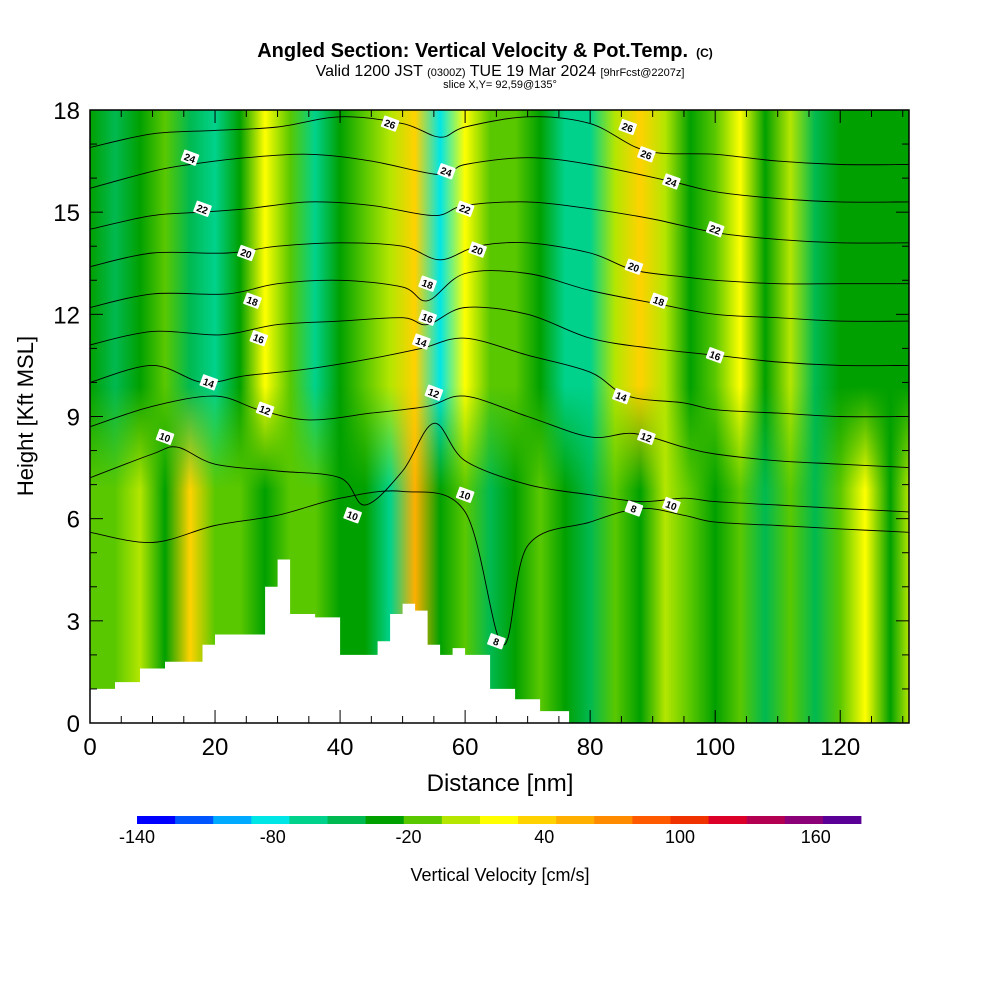  What do you see at coordinates (25, 416) in the screenshot?
I see `y-axis-label: Height [Kft MSL]` at bounding box center [25, 416].